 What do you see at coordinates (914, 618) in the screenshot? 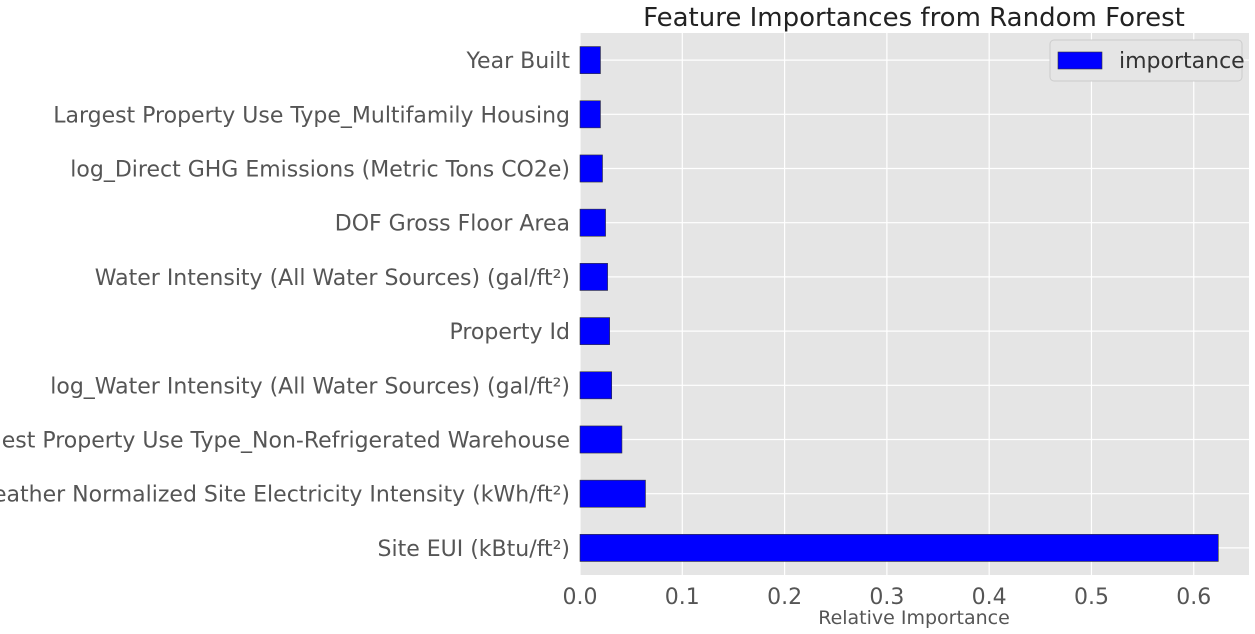
I see `x-axis-label: Relative Importance` at bounding box center [914, 618].